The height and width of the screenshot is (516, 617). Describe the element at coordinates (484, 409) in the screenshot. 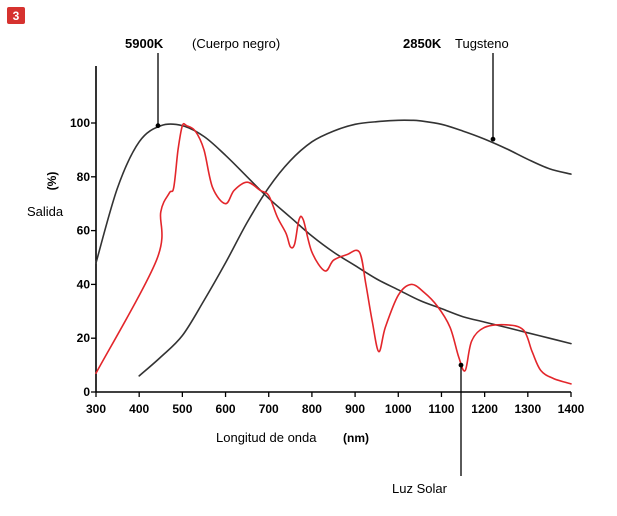

I see `x-tick-label: 1200` at that location.